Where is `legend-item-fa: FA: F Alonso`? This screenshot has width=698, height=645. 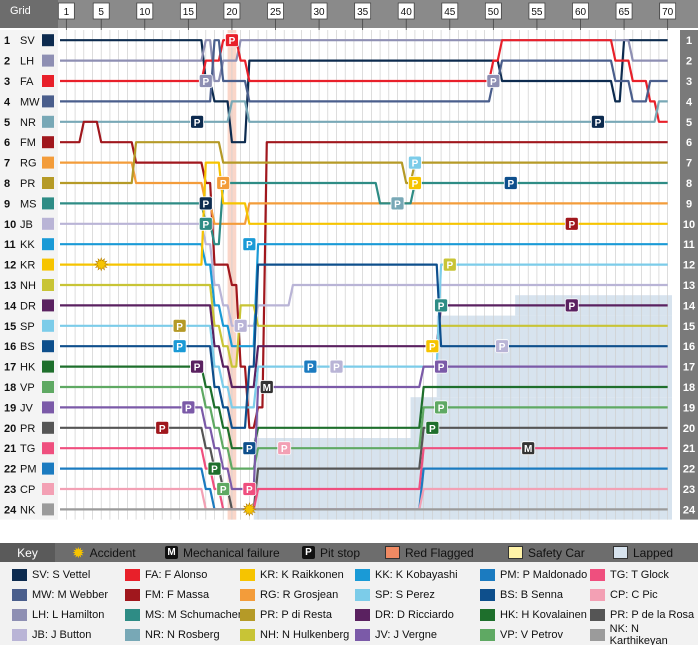 legend-item-fa: FA: F Alonso is located at coordinates (166, 575).